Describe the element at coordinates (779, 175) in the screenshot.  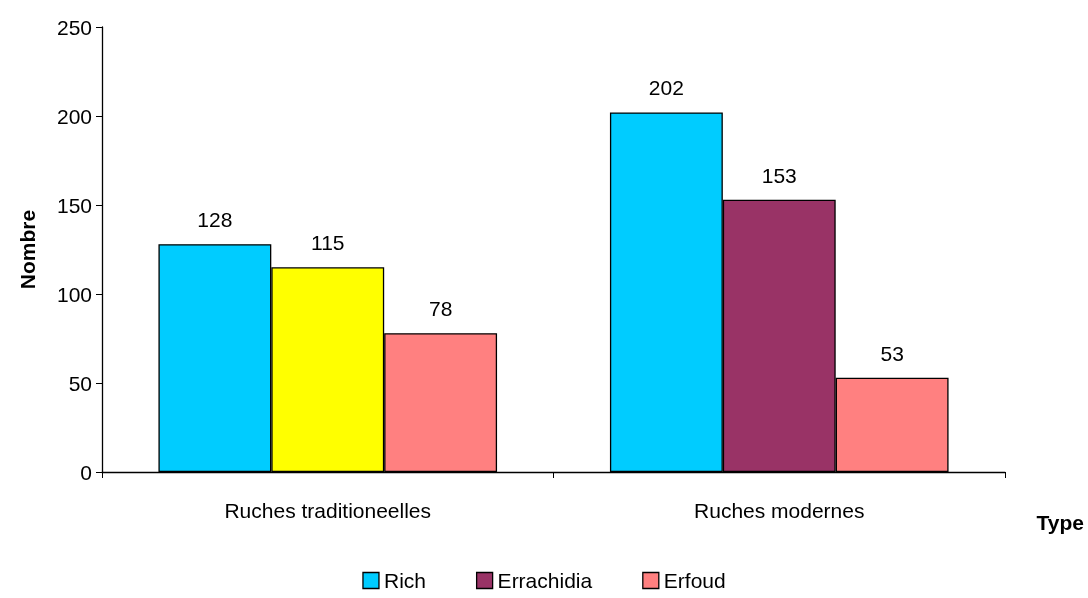
I see `data-label: 153` at that location.